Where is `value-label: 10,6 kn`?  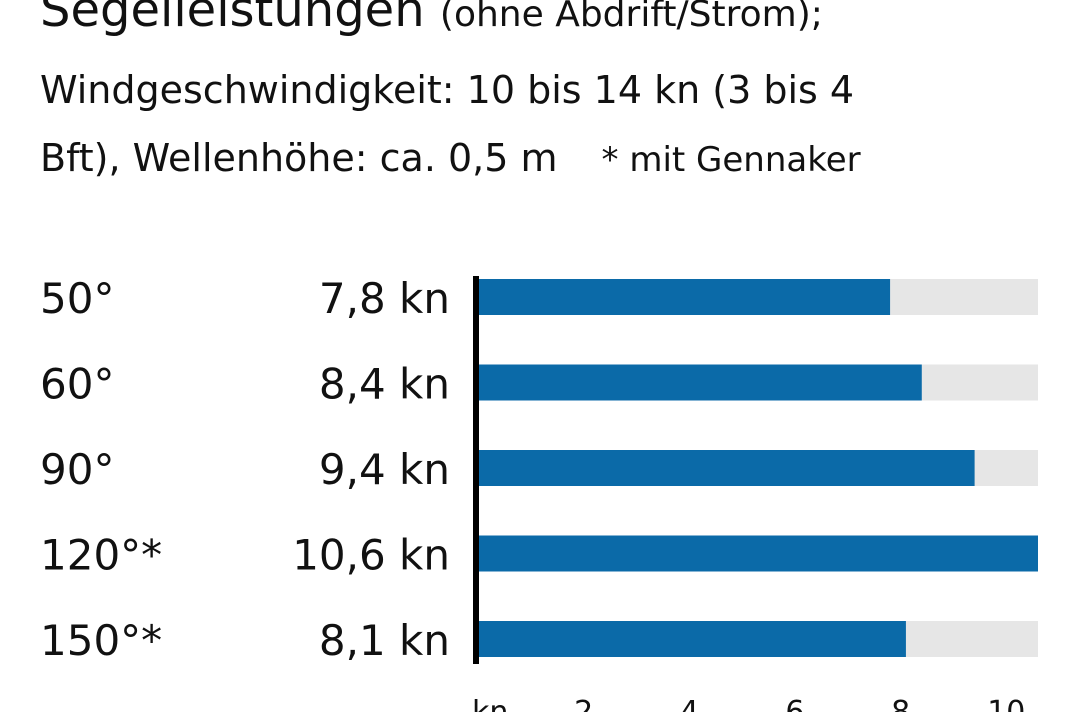
value-label: 10,6 kn is located at coordinates (371, 555).